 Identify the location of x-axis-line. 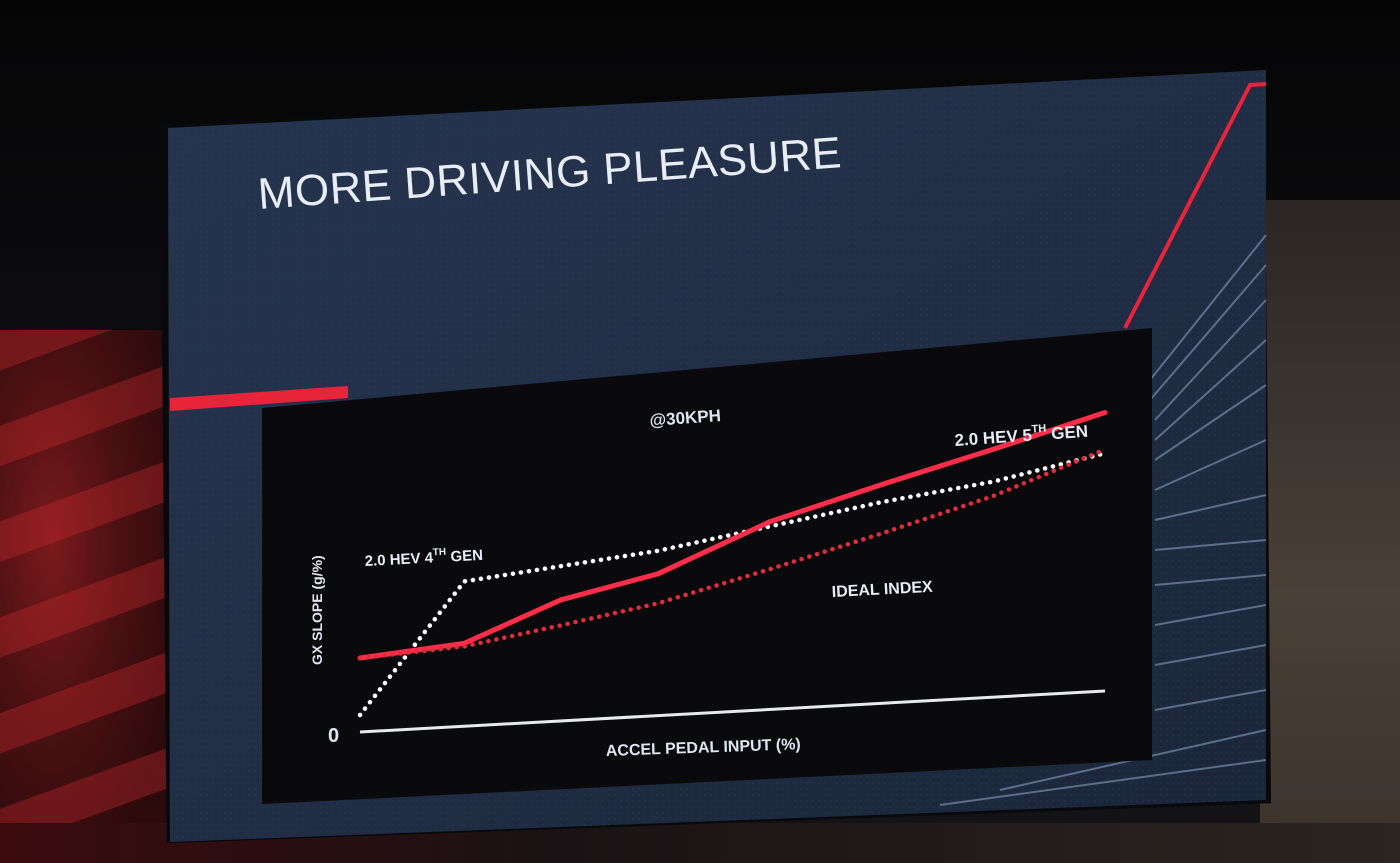
(732, 711).